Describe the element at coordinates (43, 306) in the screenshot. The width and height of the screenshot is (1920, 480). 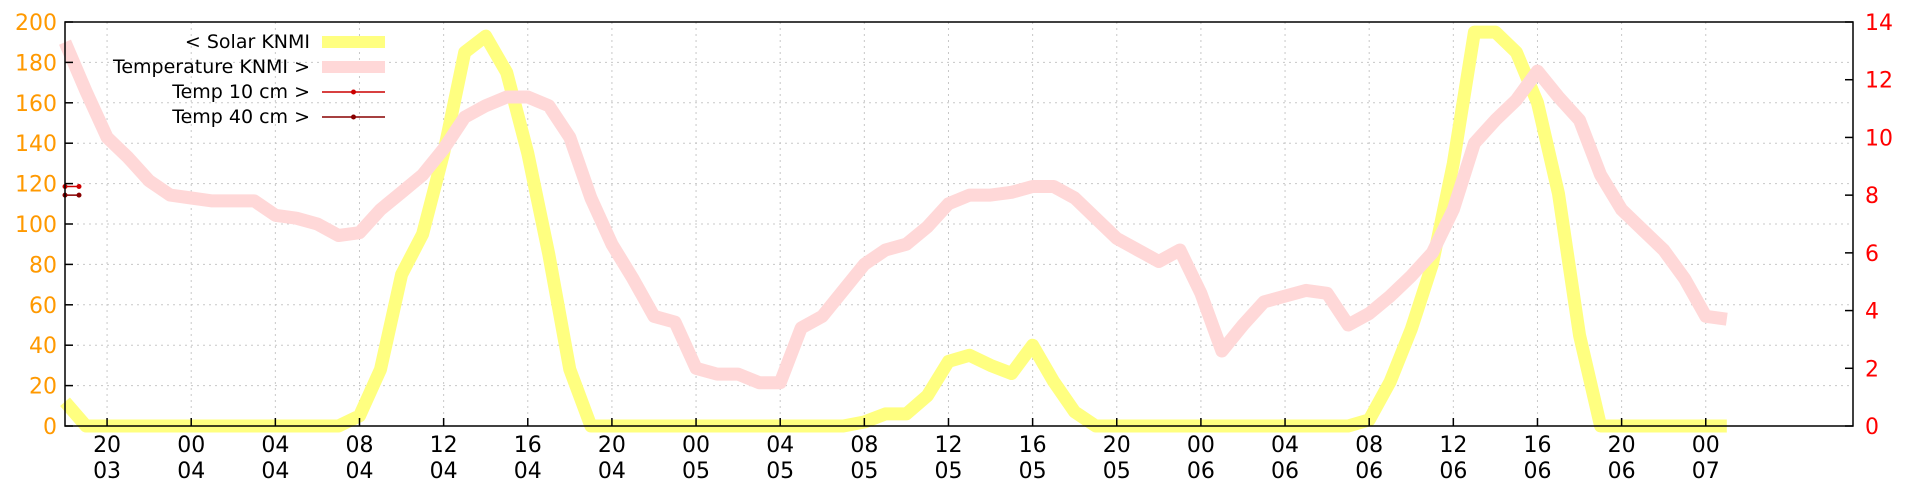
I see `left-tick-label: 60` at that location.